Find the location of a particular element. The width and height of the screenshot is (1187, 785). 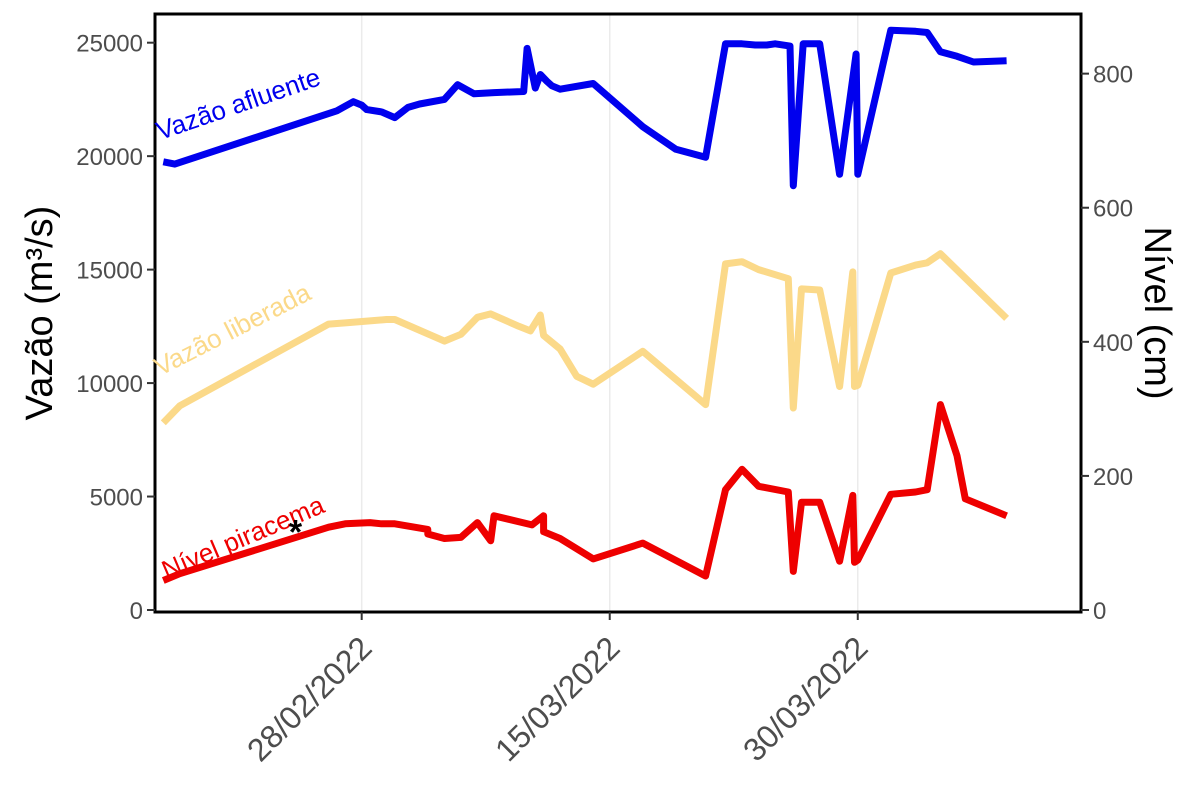

right-axis-title: Nível (cm) is located at coordinates (1157, 312).